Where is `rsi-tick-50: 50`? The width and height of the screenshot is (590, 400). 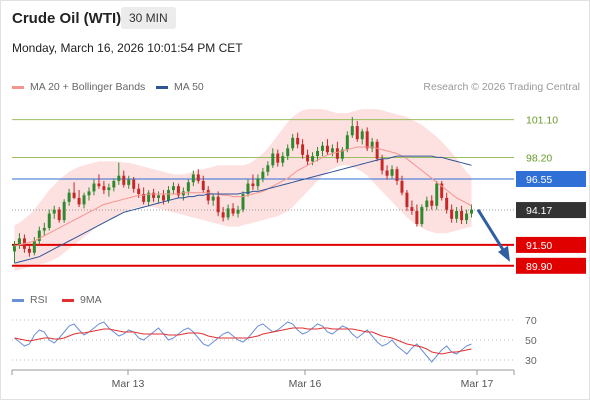 rsi-tick-50: 50 is located at coordinates (531, 341).